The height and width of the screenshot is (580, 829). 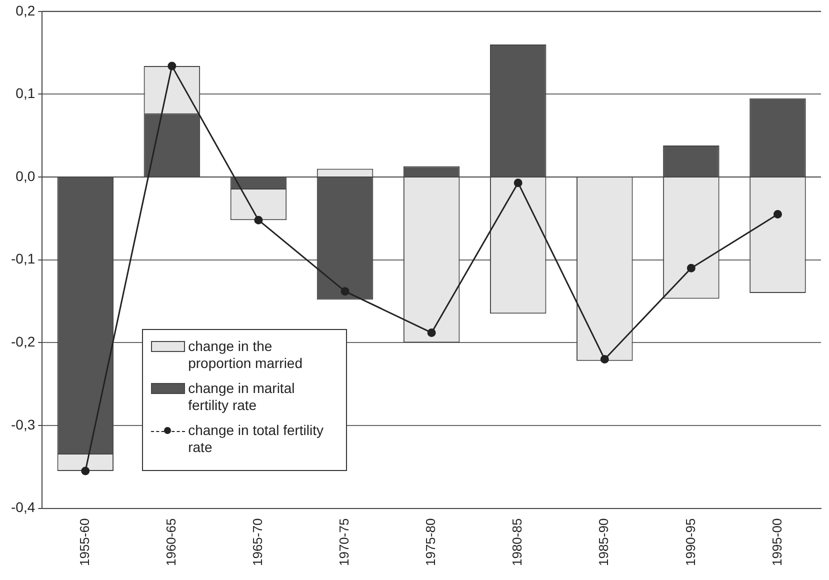 What do you see at coordinates (256, 439) in the screenshot?
I see `legend-label: change in total fertility rate` at bounding box center [256, 439].